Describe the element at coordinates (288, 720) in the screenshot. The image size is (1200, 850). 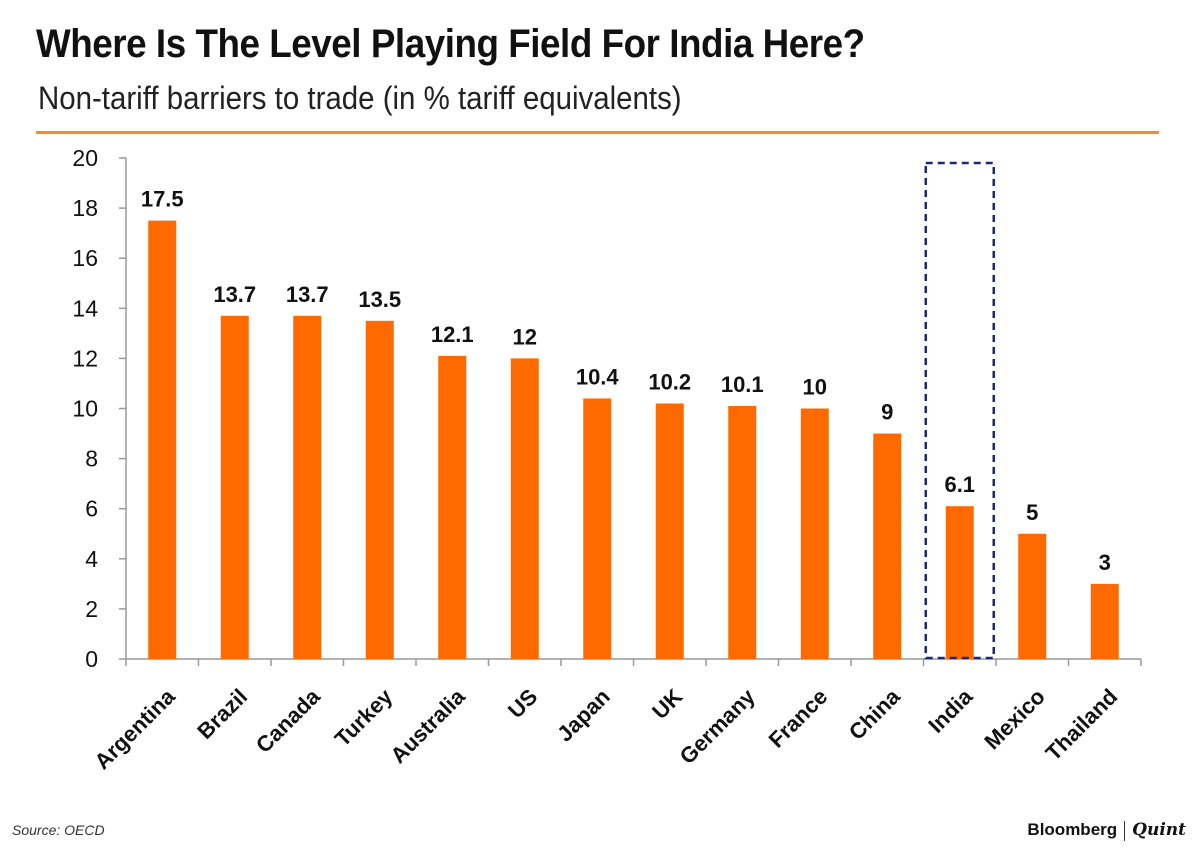
I see `x-category-label: Canada` at that location.